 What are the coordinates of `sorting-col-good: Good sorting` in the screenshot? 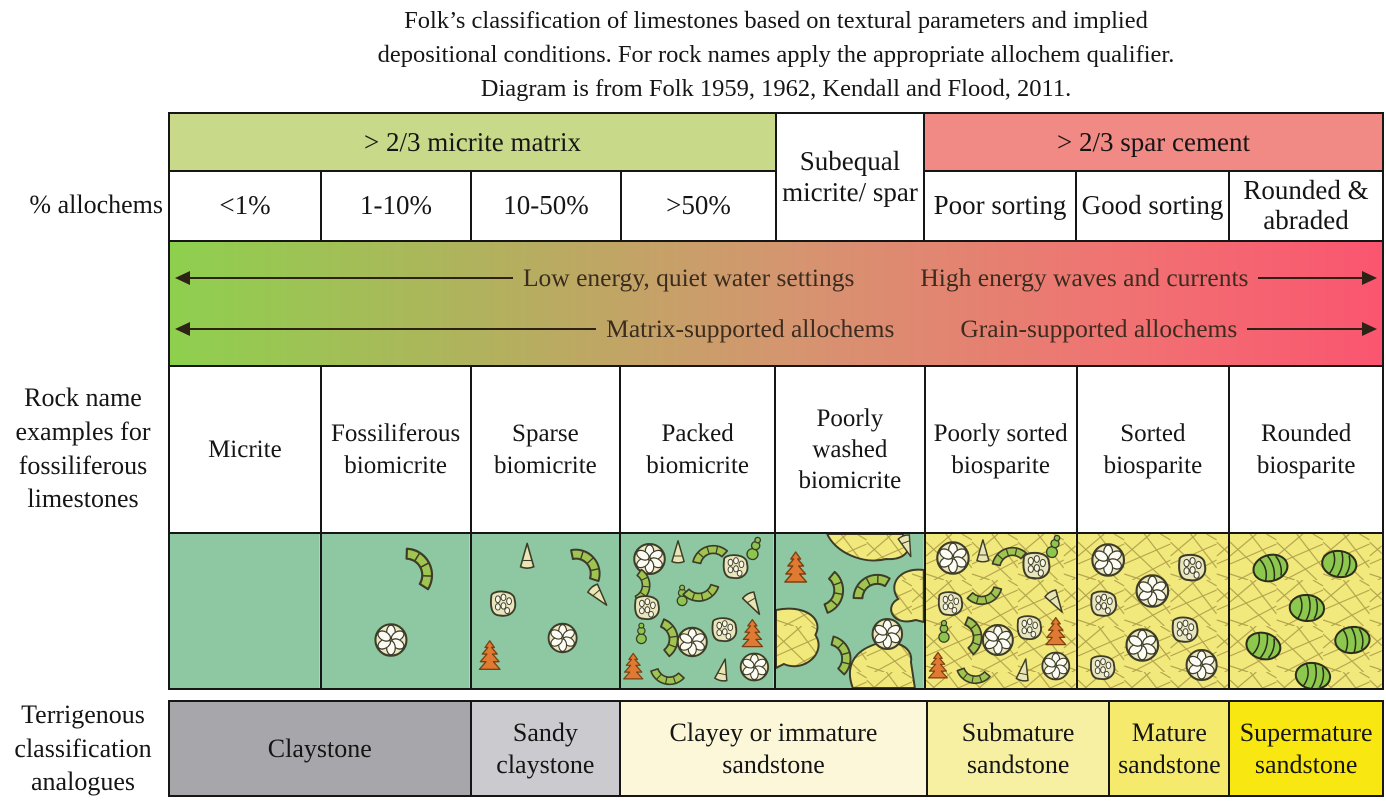 It's located at (1152, 206).